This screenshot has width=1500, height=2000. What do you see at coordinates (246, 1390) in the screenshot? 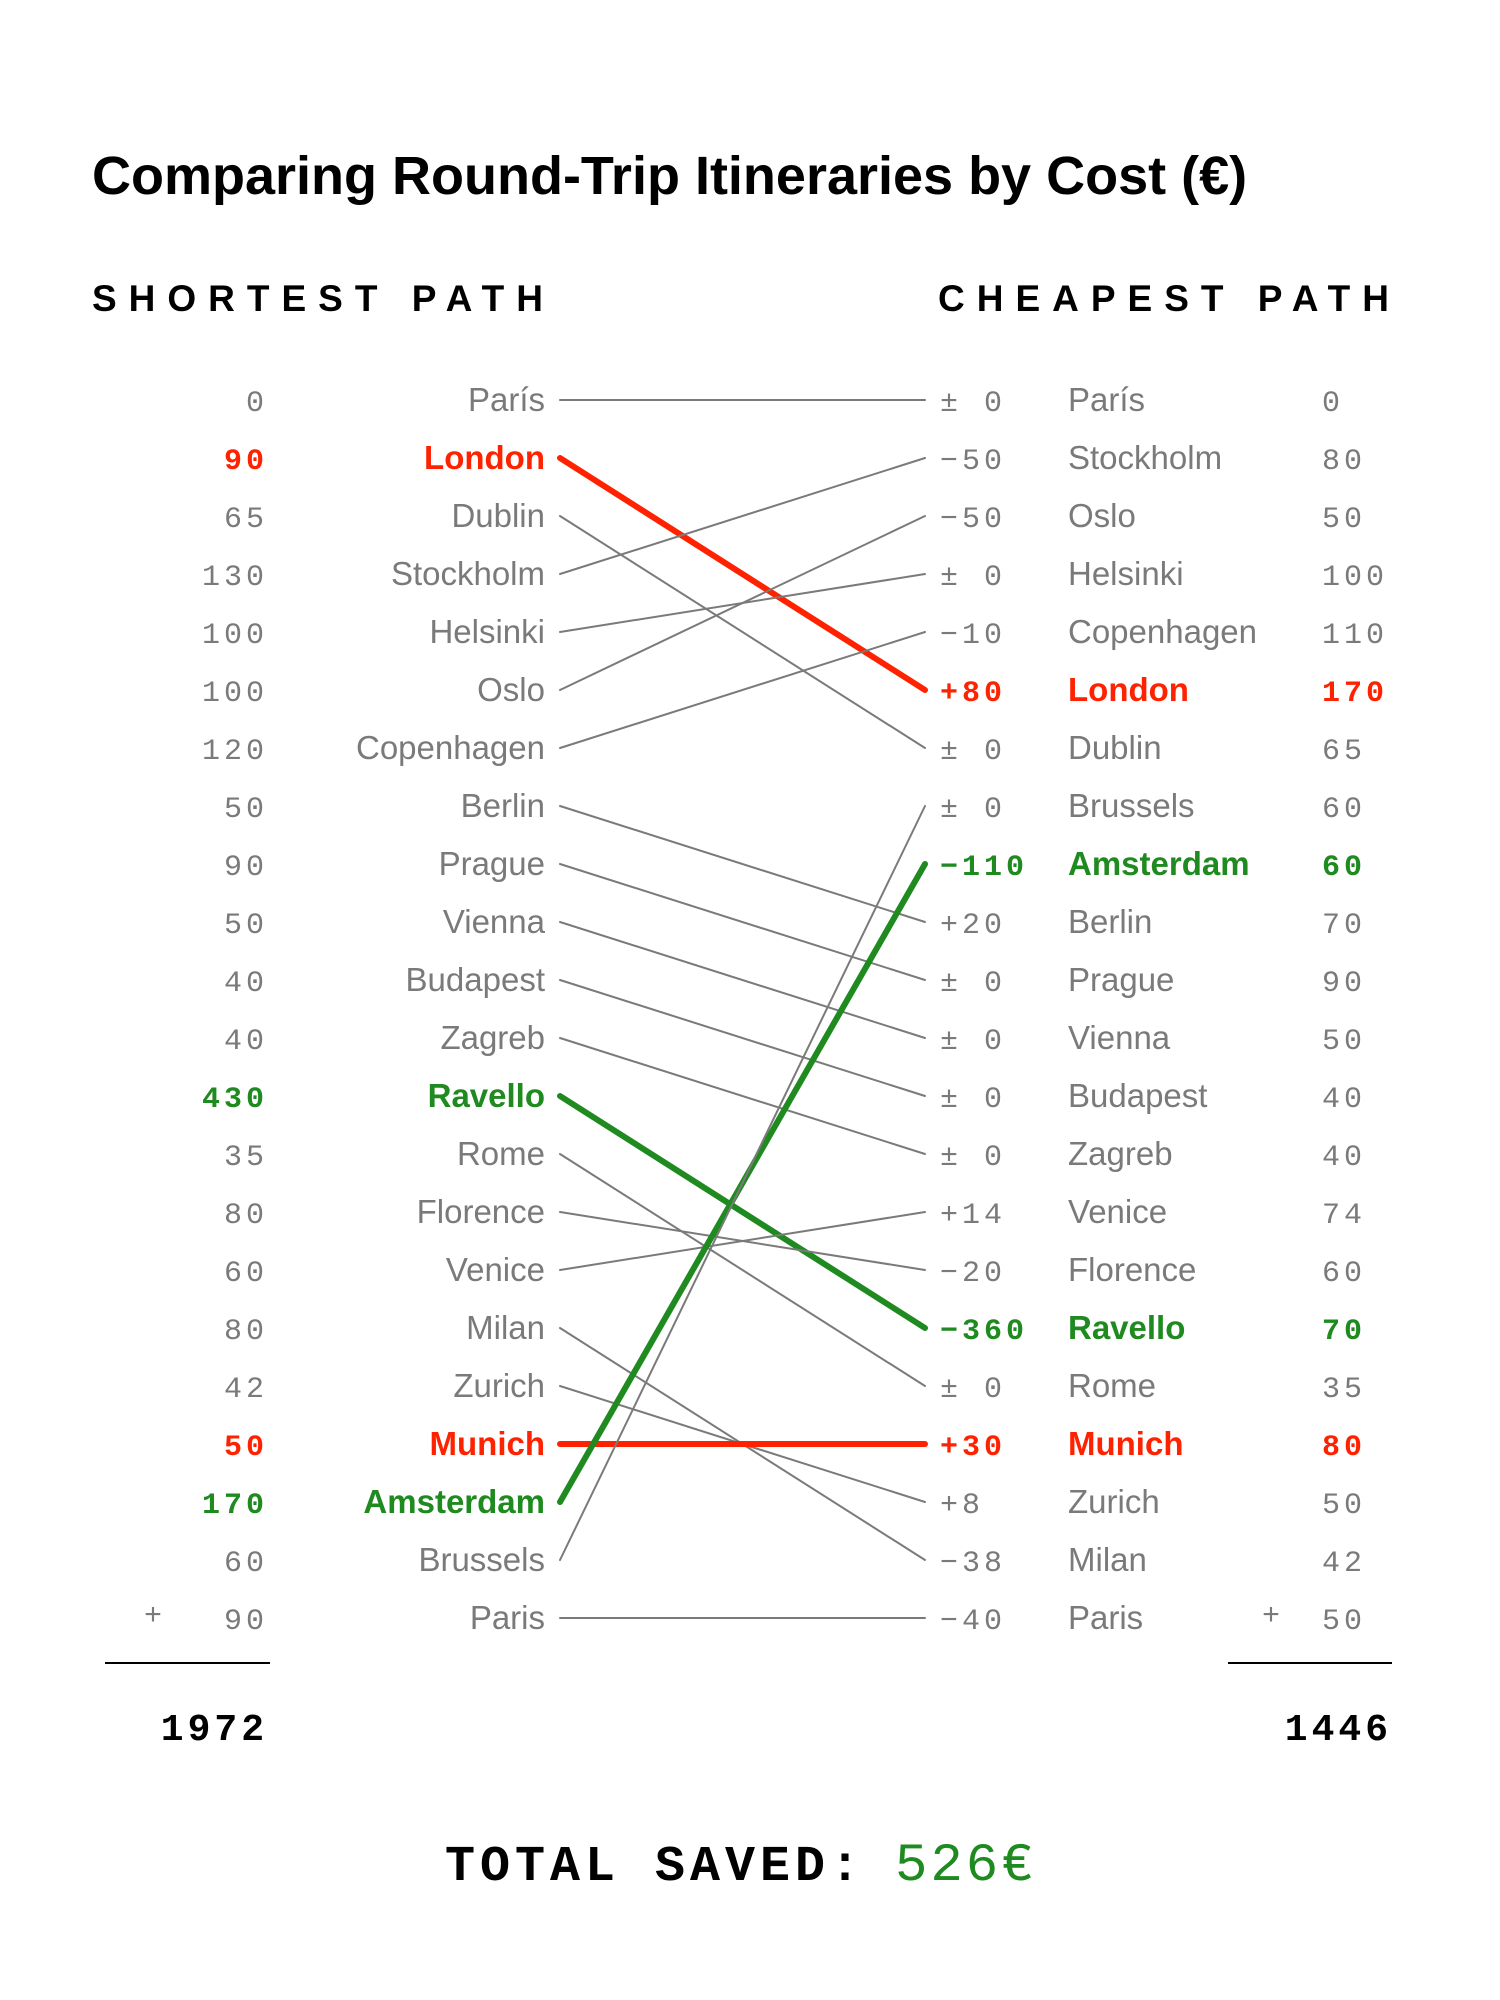
I see `left-cost-label: 42` at bounding box center [246, 1390].